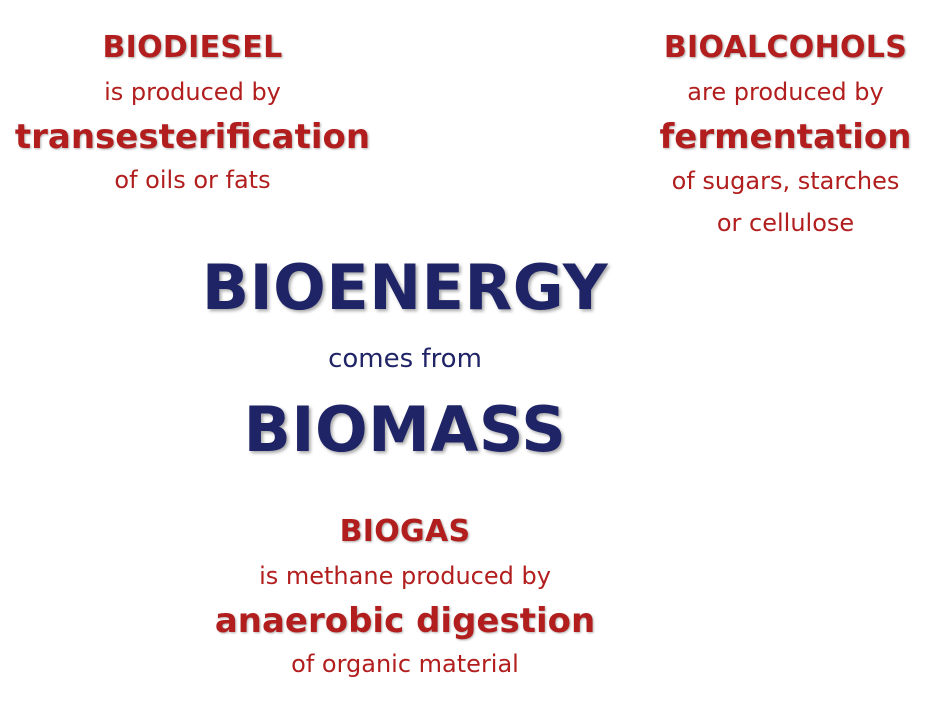 The height and width of the screenshot is (715, 934). What do you see at coordinates (405, 287) in the screenshot?
I see `bioenergy-title: BIOENERGY` at bounding box center [405, 287].